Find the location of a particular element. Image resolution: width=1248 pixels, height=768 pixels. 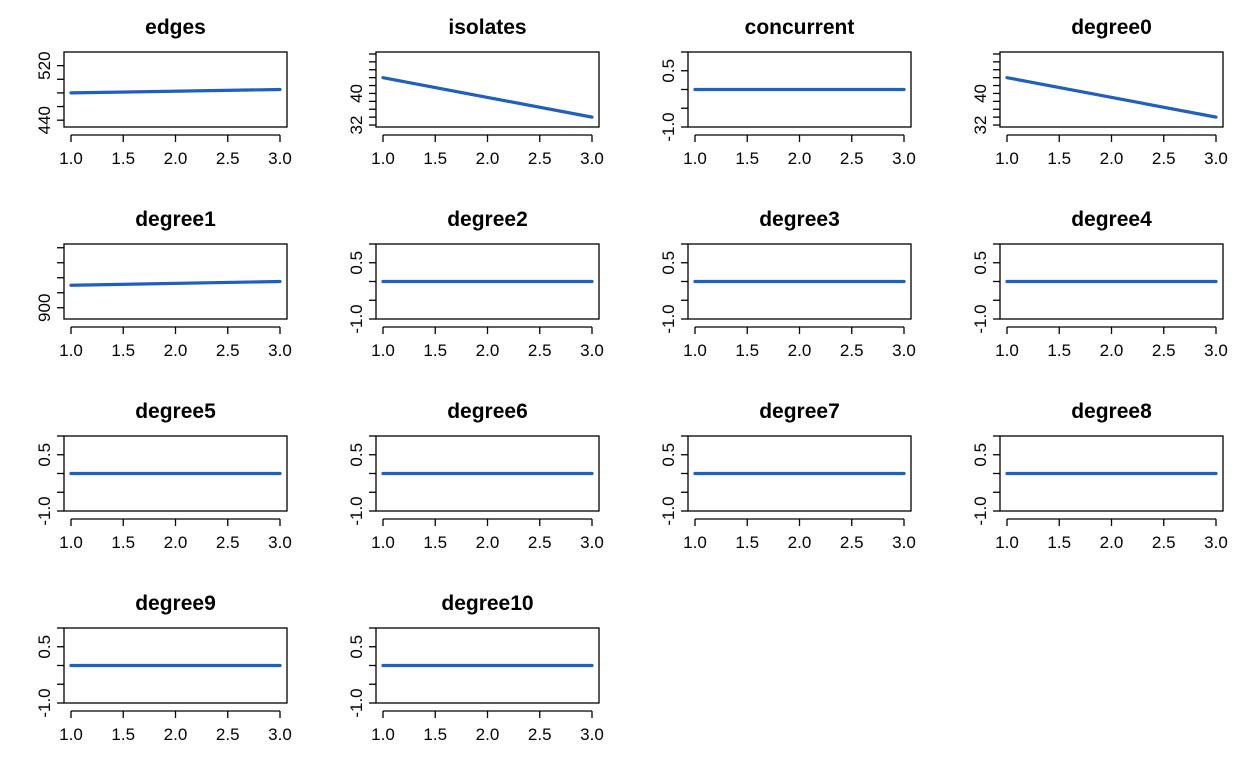

panel-isolates: isolates 32 40 1.0 1.5 2.0 2.5 3.0 is located at coordinates (475, 92).